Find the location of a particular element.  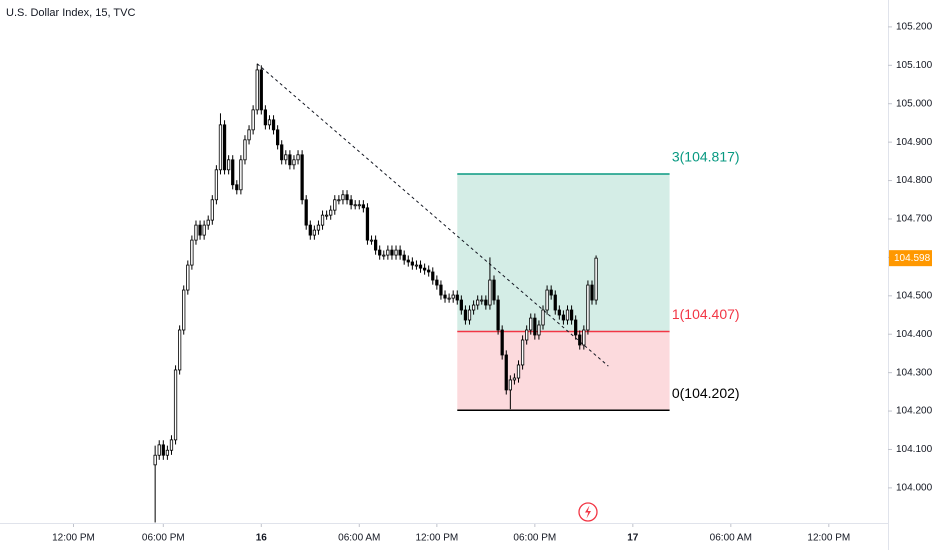

last-price-label: 104.598 is located at coordinates (912, 258).